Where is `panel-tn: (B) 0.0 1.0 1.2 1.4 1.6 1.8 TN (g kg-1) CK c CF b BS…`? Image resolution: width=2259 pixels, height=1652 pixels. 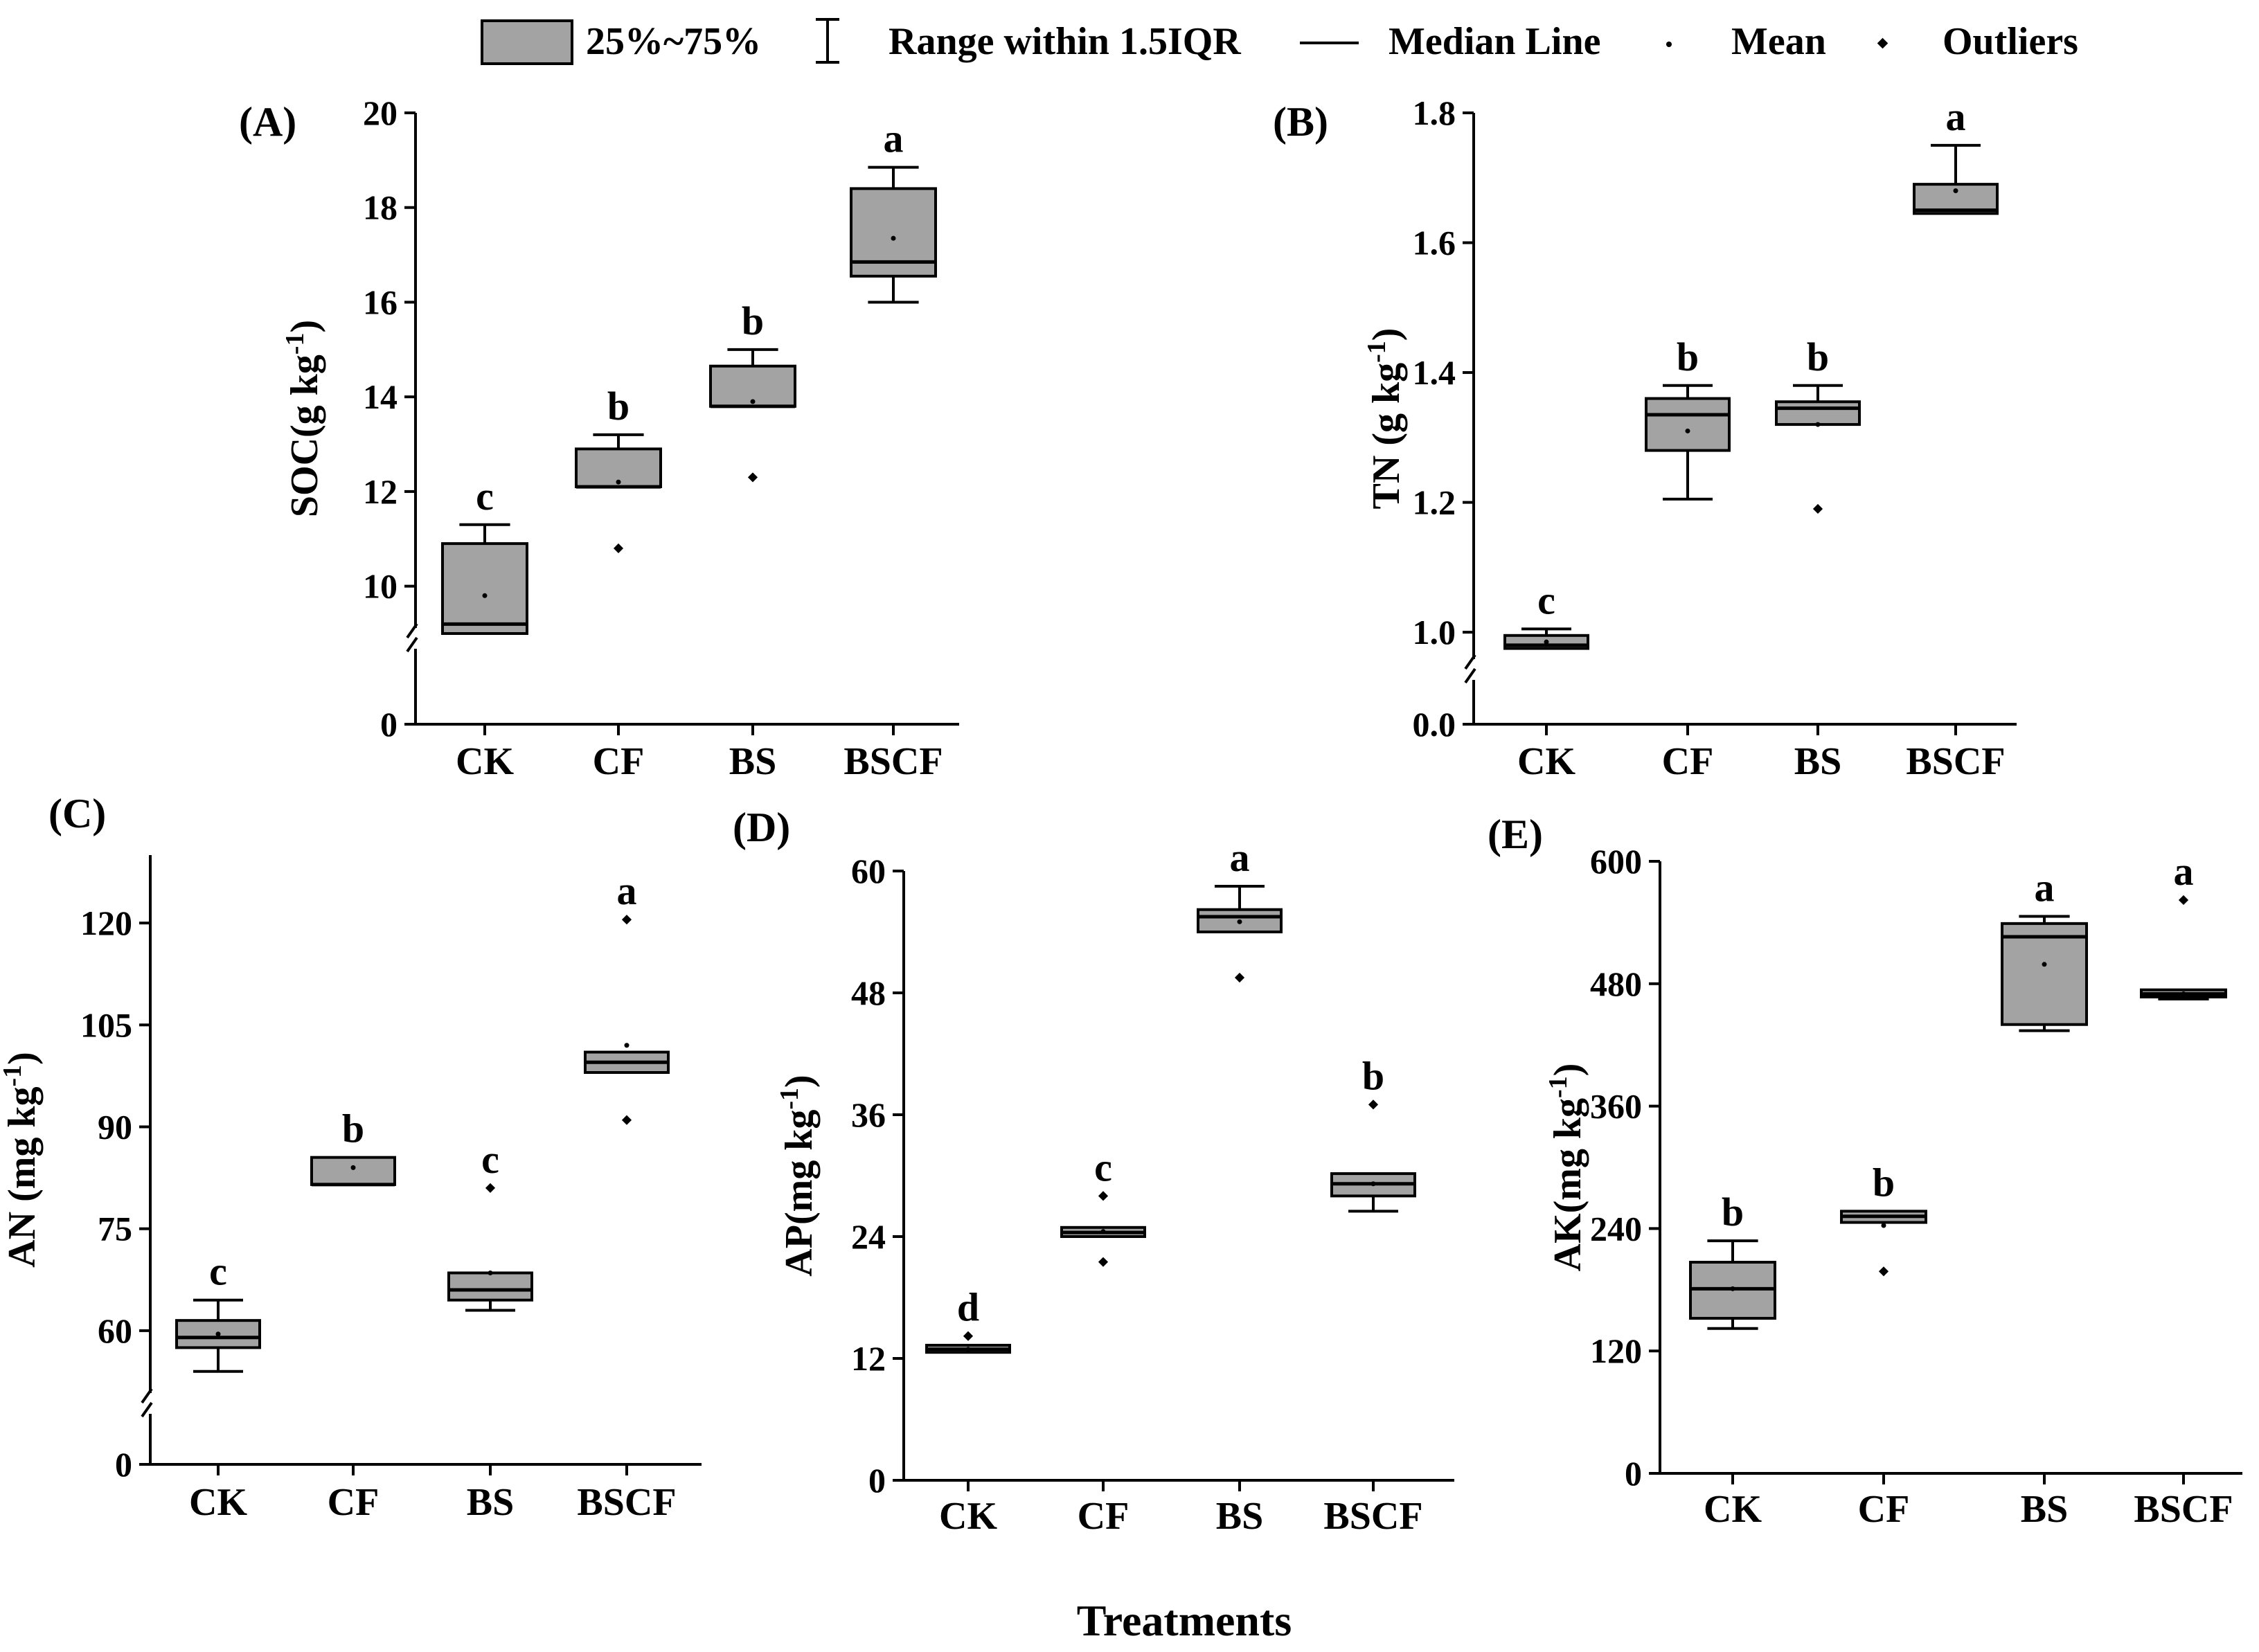
panel-tn: (B) 0.0 1.0 1.2 1.4 1.6 1.8 TN (g kg-1) CK c CF b BS… is located at coordinates (1645, 438).